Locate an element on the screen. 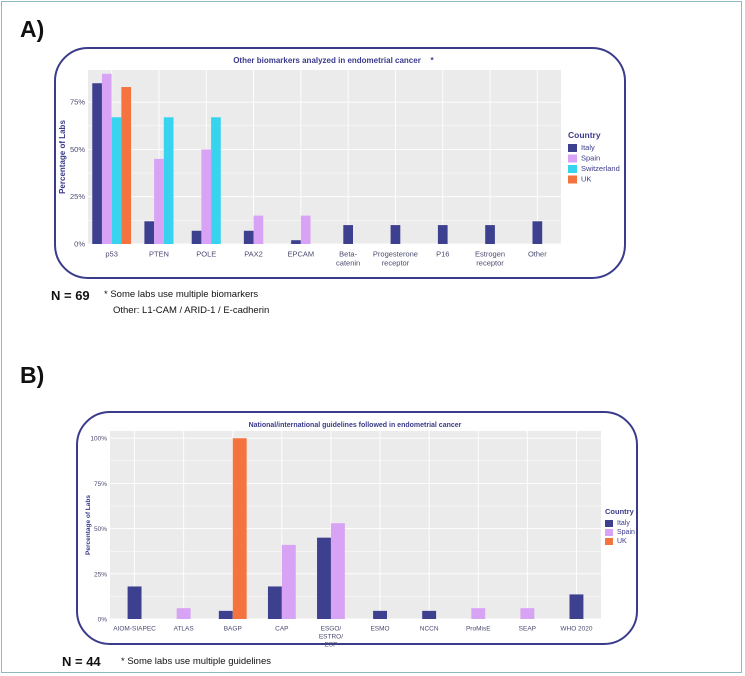 The height and width of the screenshot is (676, 745). panel-a-footnote: * Some labs use multiple biomarkers is located at coordinates (181, 294).